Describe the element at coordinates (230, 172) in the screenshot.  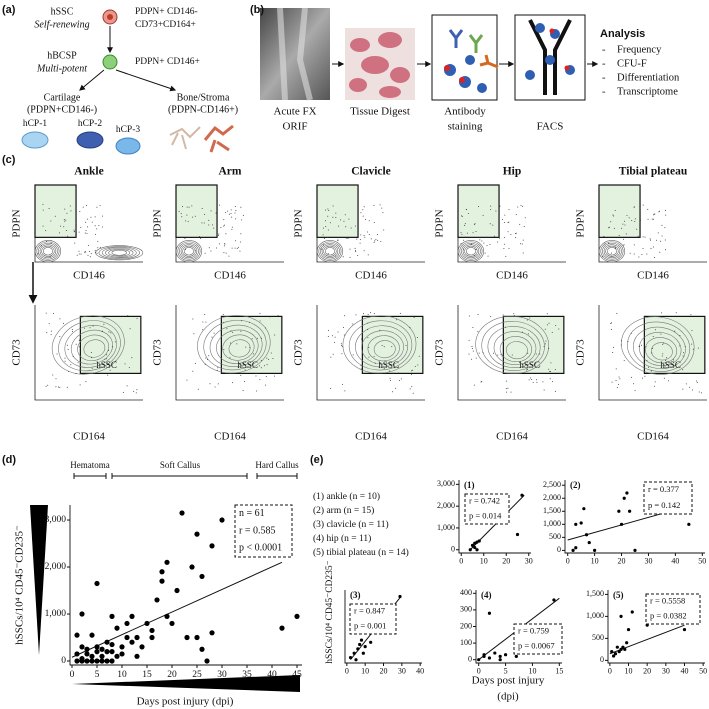
I see `site-title: Arm` at that location.